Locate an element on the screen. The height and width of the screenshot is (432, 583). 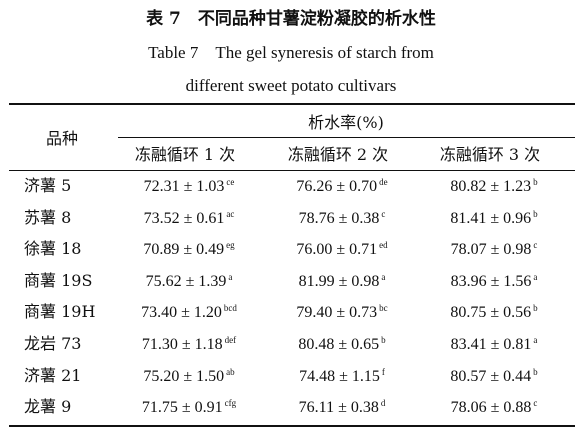
variety: 苏薯 8 is located at coordinates (48, 217).